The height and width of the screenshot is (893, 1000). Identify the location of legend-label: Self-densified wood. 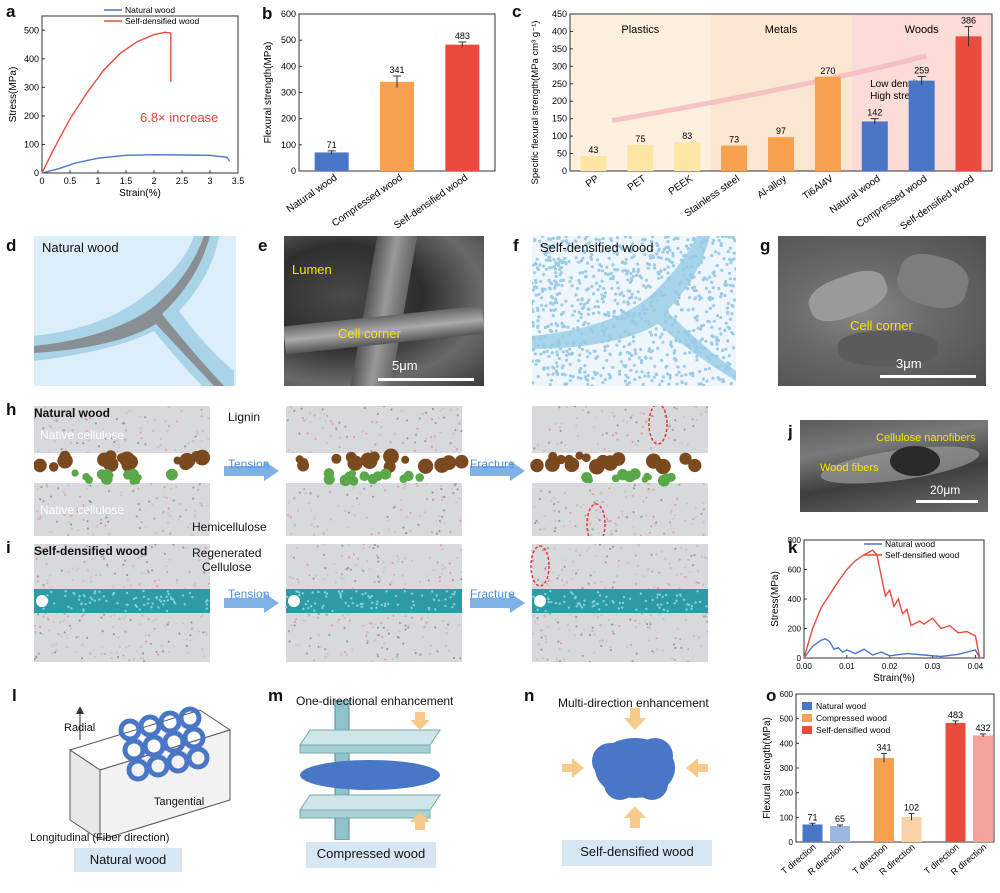
(853, 730).